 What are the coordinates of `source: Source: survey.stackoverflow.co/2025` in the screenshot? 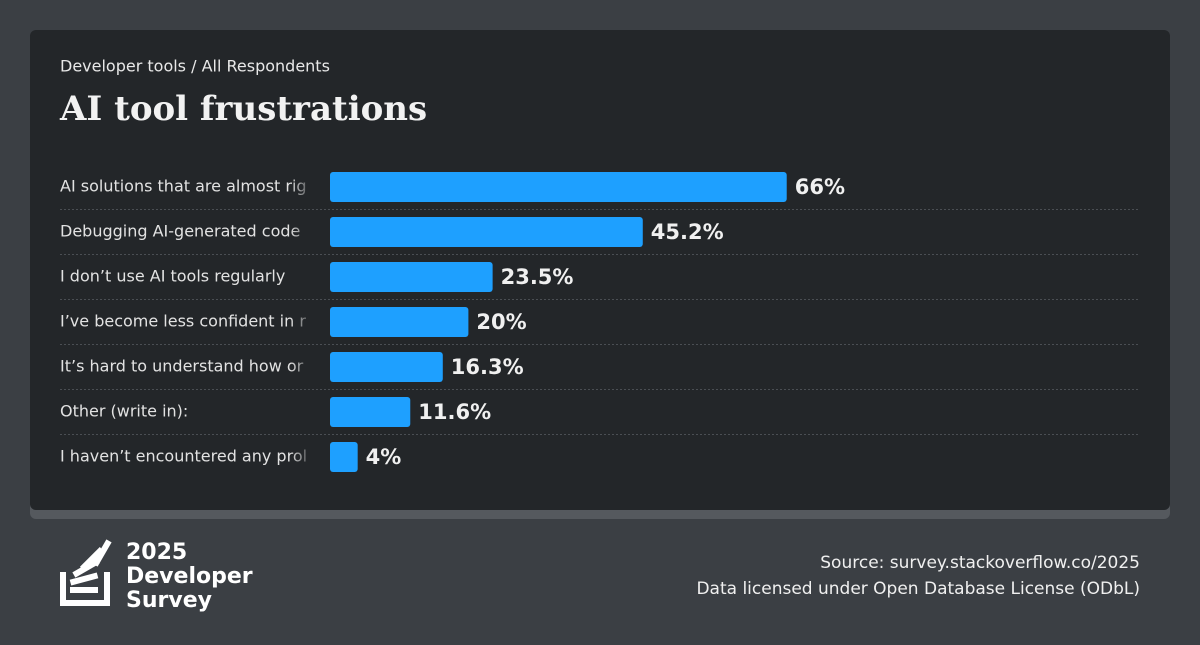 It's located at (980, 563).